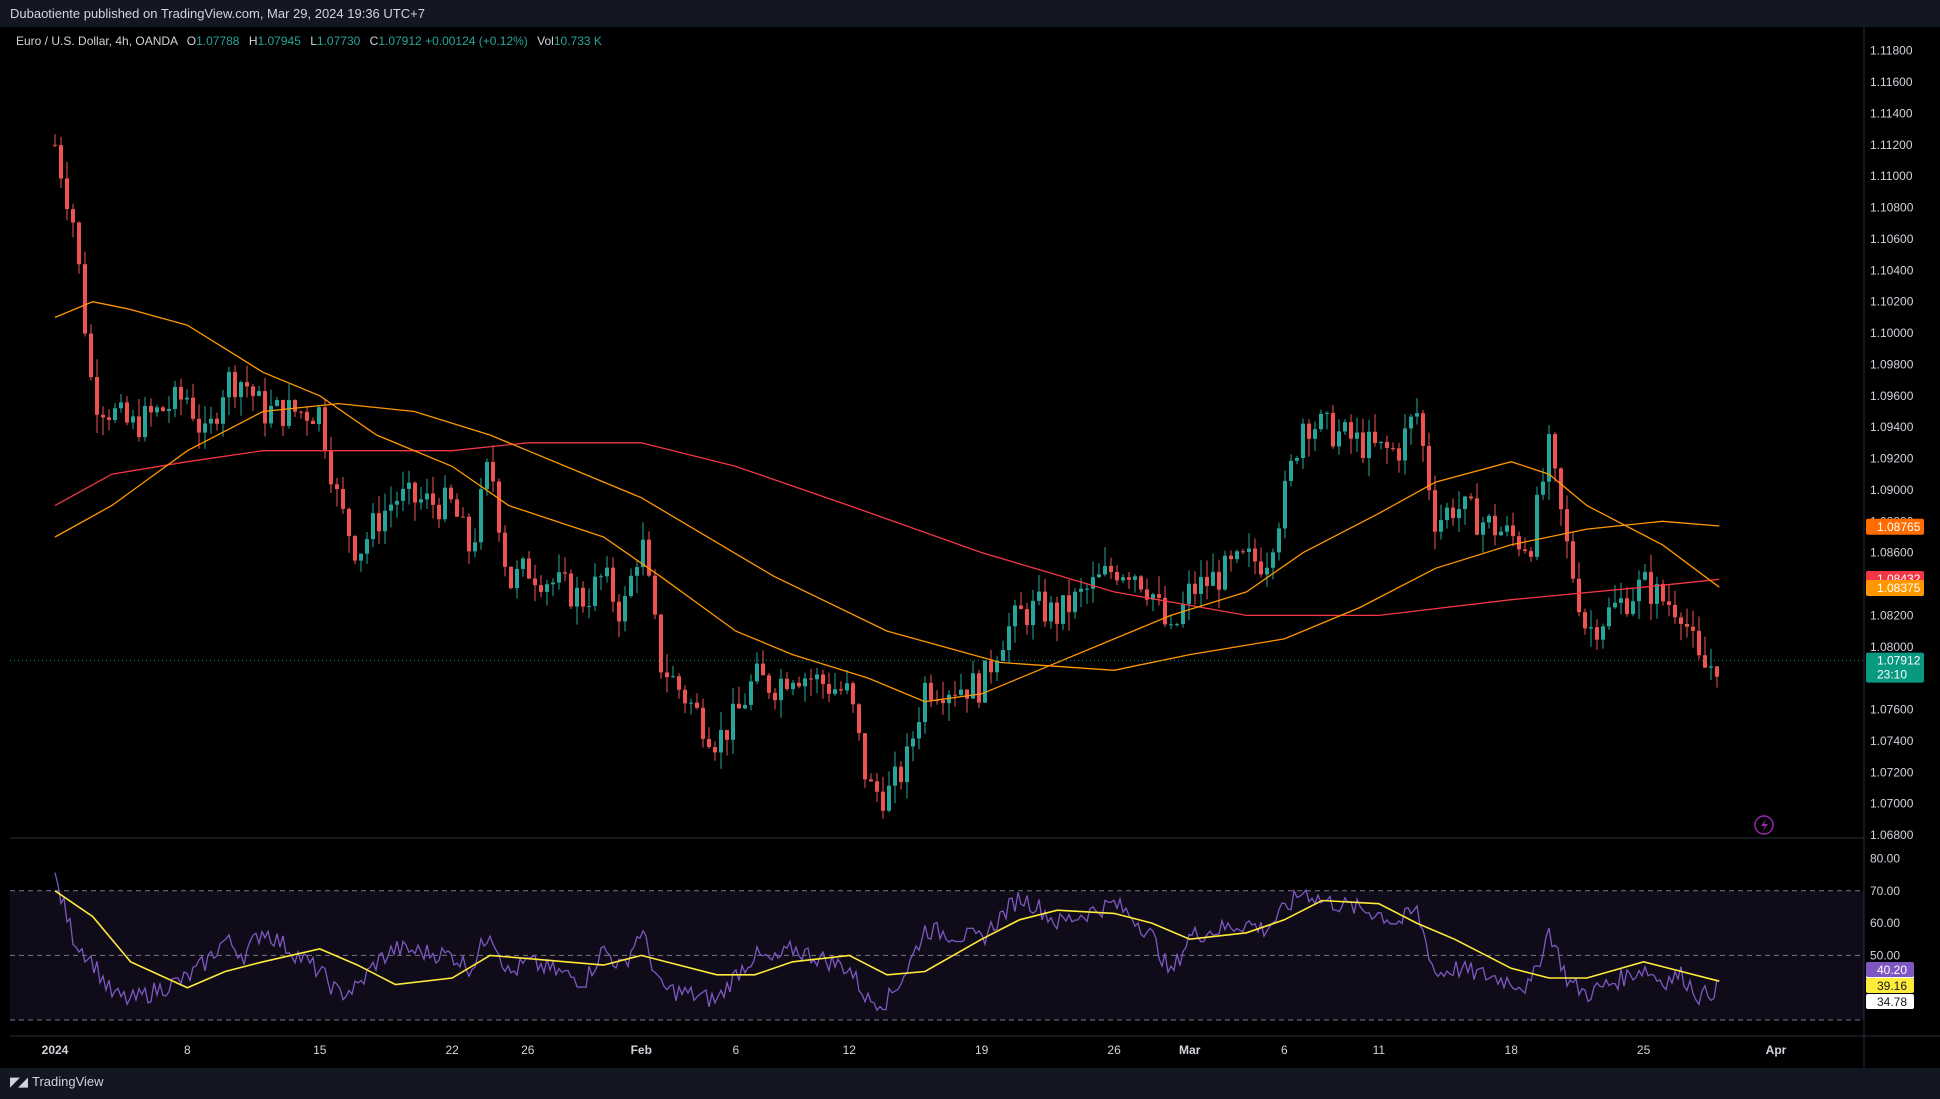  I want to click on time-tick-label: Feb, so click(641, 1050).